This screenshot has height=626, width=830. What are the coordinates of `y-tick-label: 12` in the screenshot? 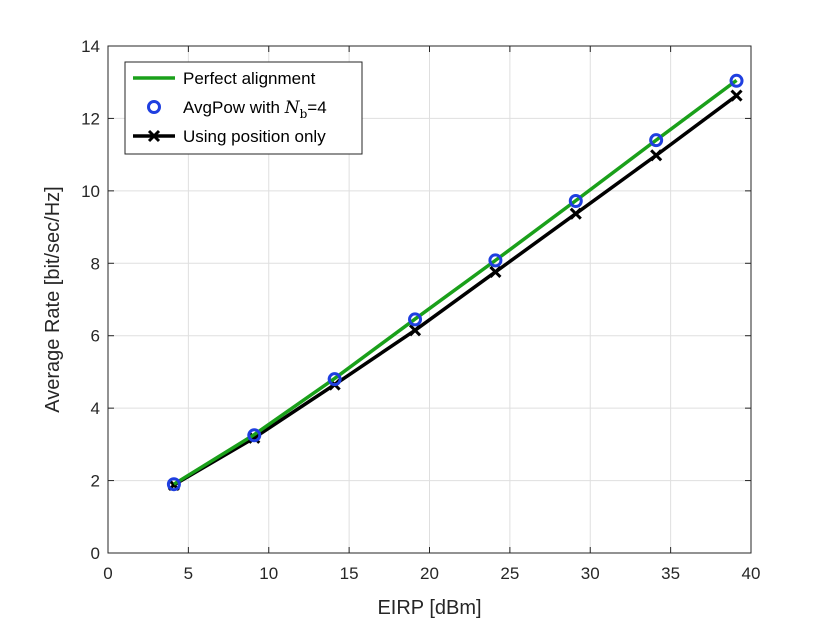 It's located at (90, 118).